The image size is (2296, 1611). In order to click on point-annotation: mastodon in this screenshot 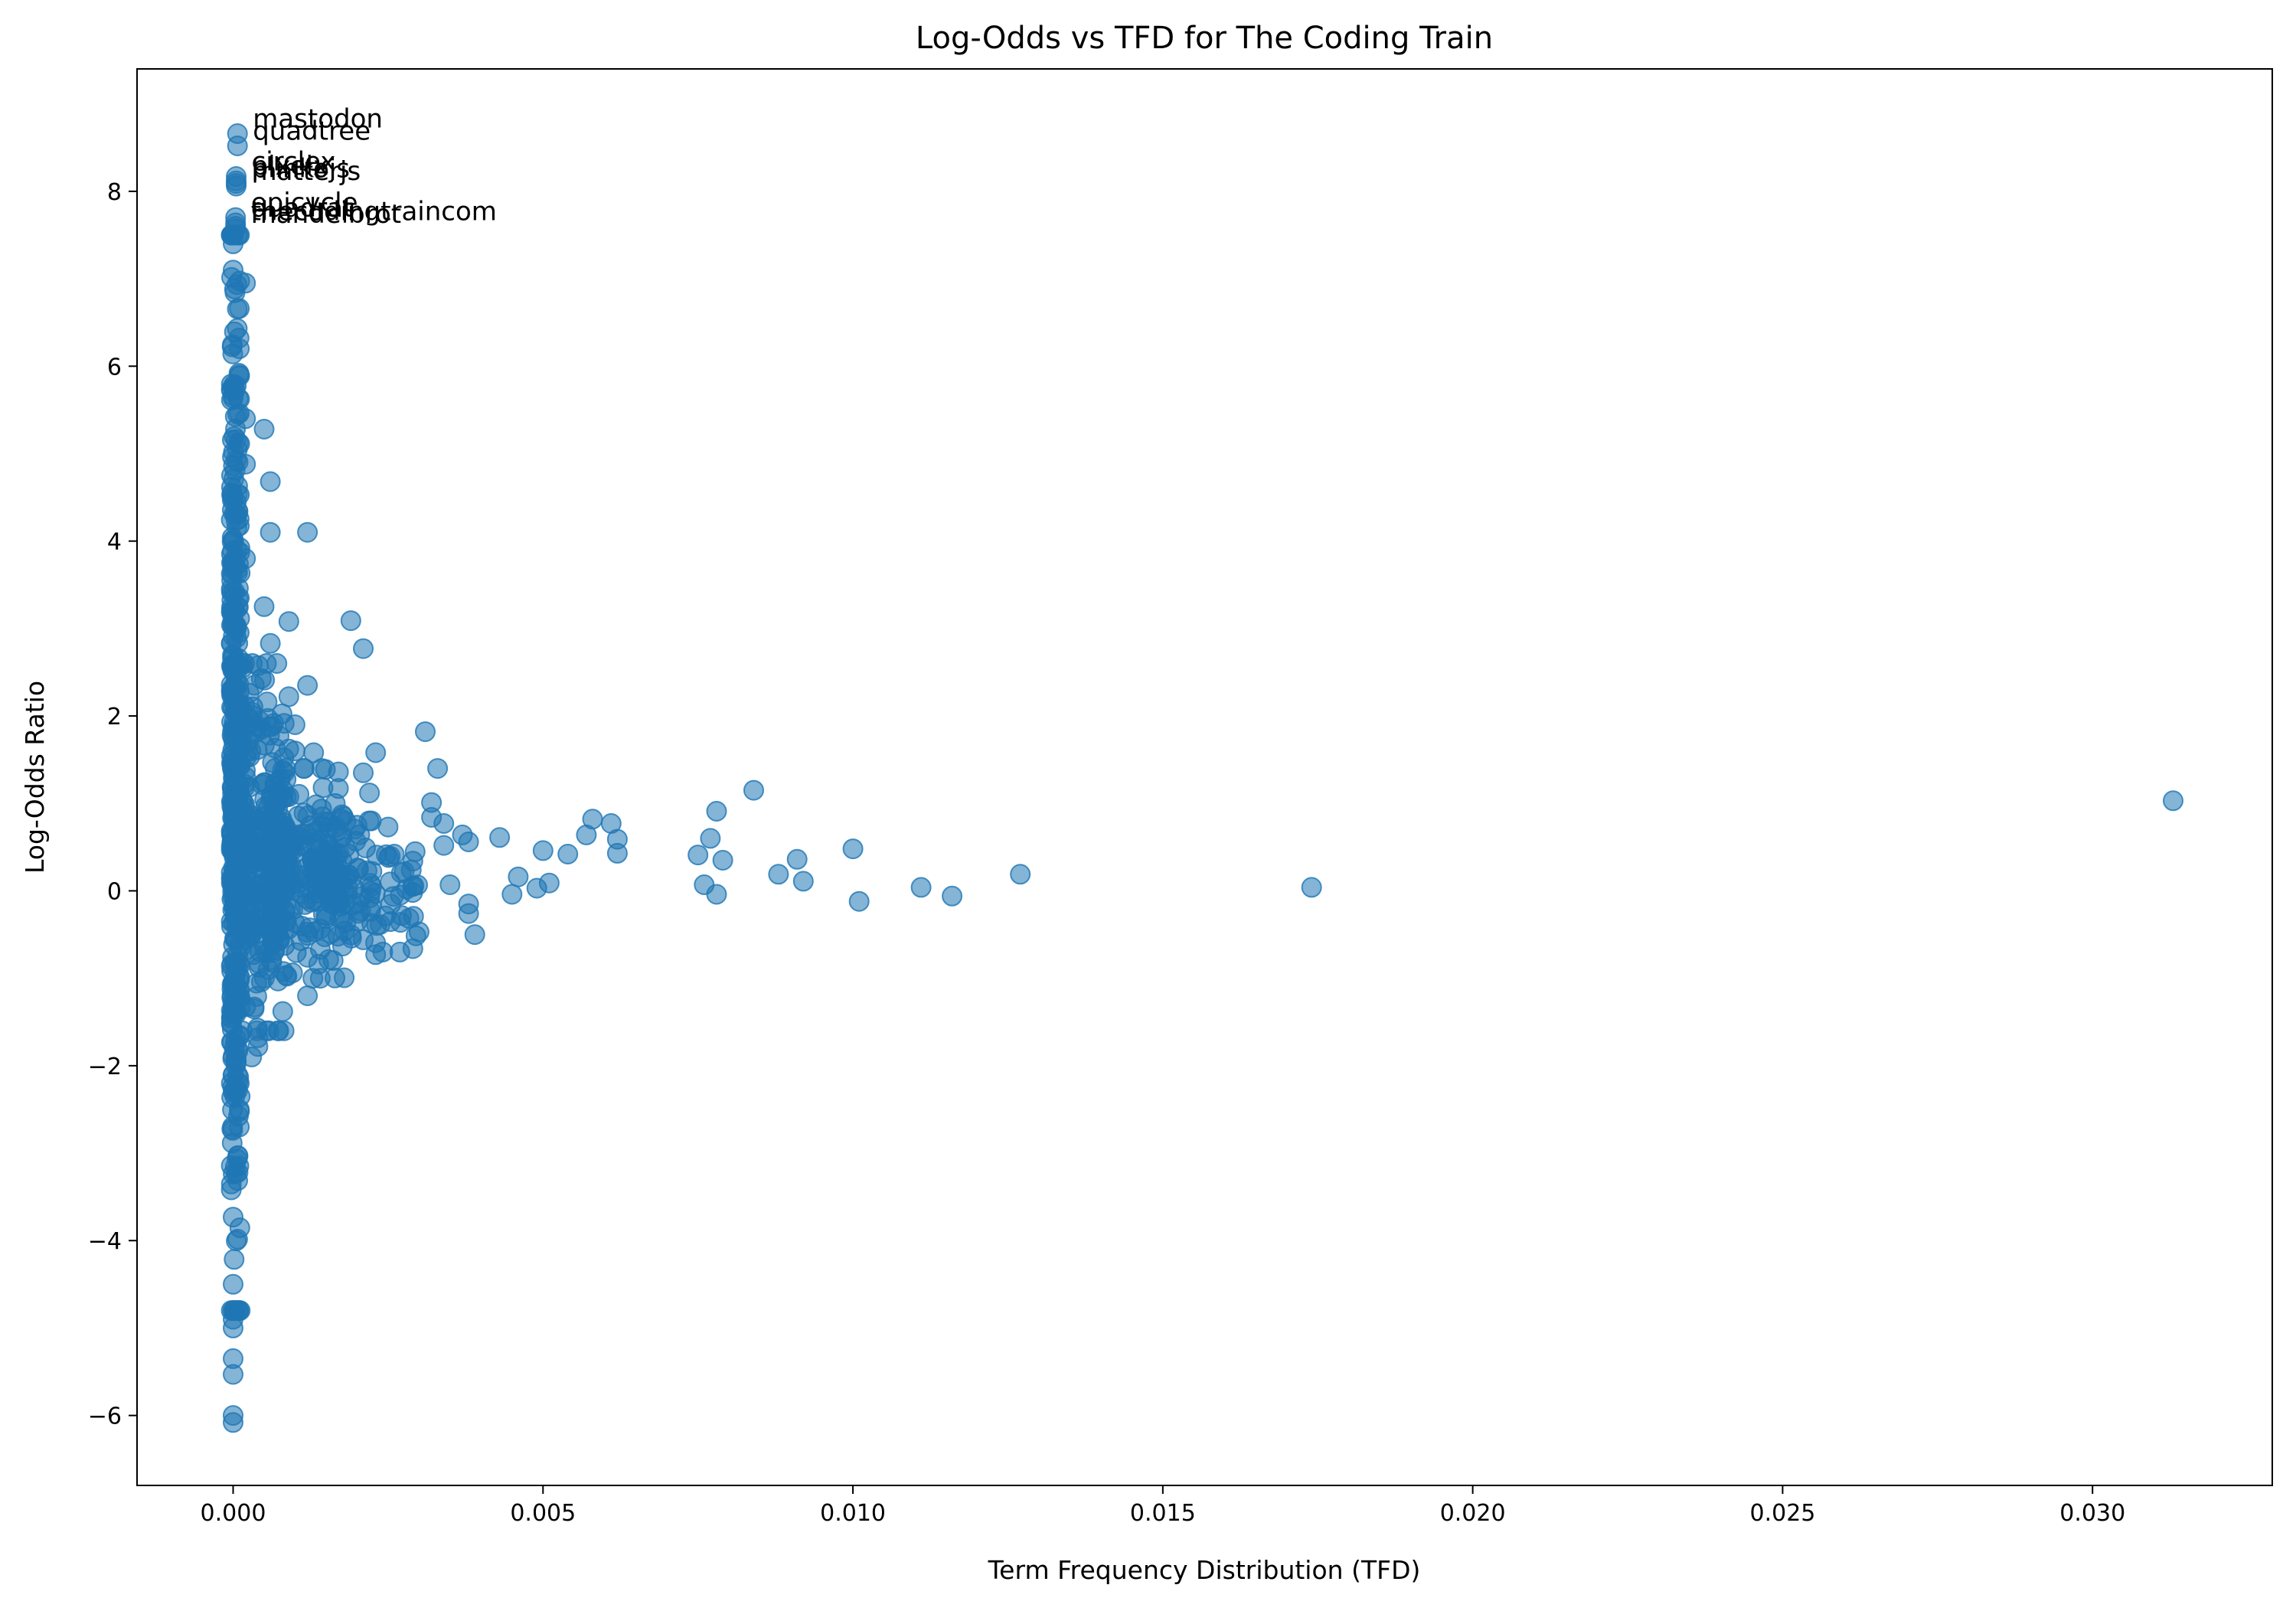, I will do `click(318, 119)`.